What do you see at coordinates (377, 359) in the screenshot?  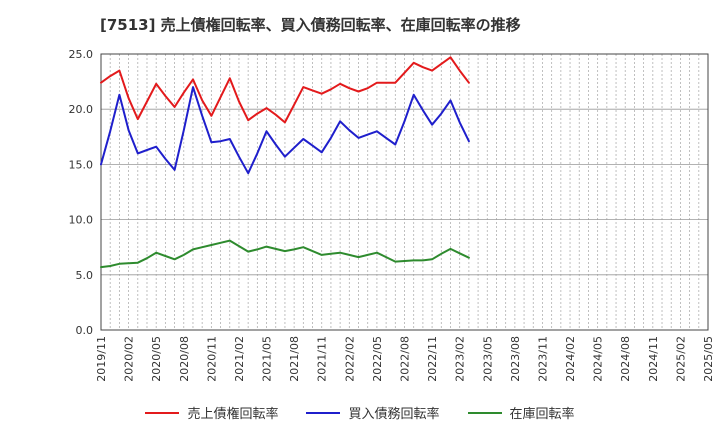 I see `x-tick-label: 2022/05` at bounding box center [377, 359].